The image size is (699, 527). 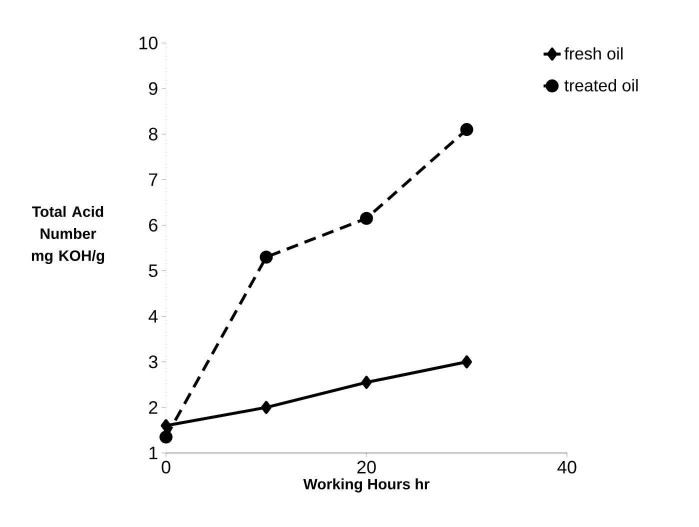 I want to click on y-tick-label: 7, so click(x=153, y=179).